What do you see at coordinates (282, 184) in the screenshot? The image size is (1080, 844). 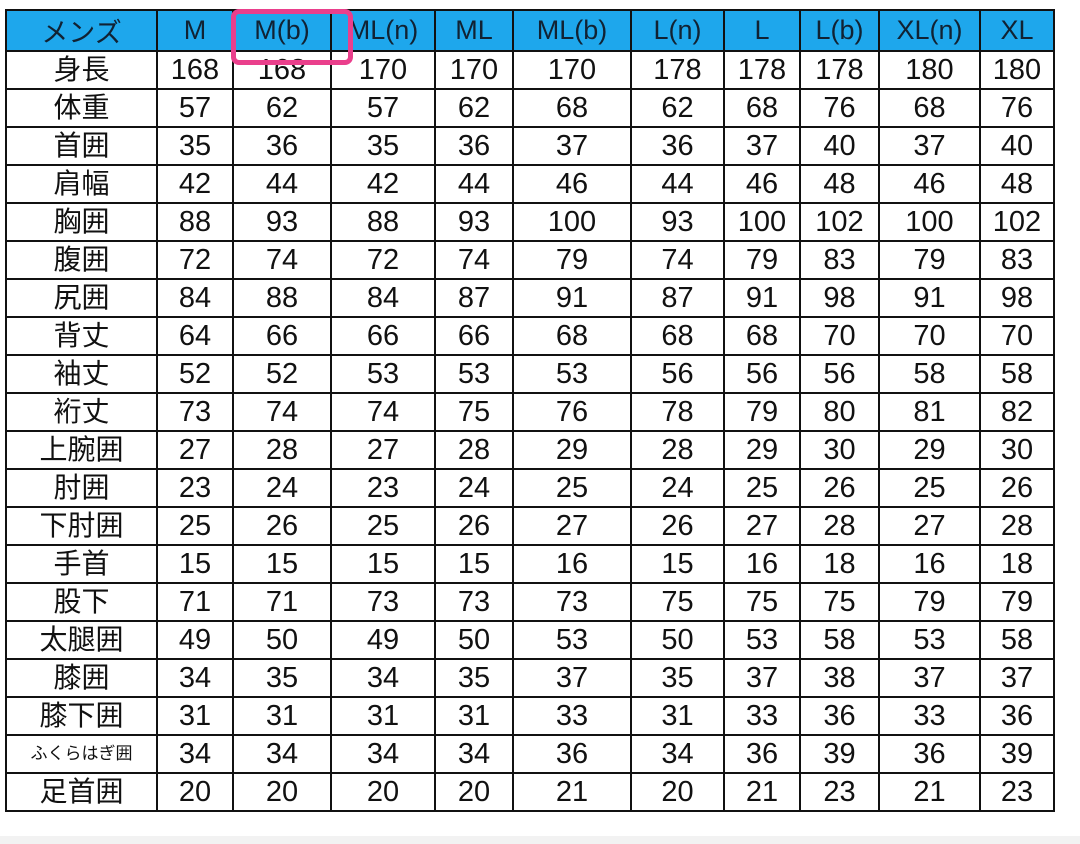 I see `table-cell: 44` at bounding box center [282, 184].